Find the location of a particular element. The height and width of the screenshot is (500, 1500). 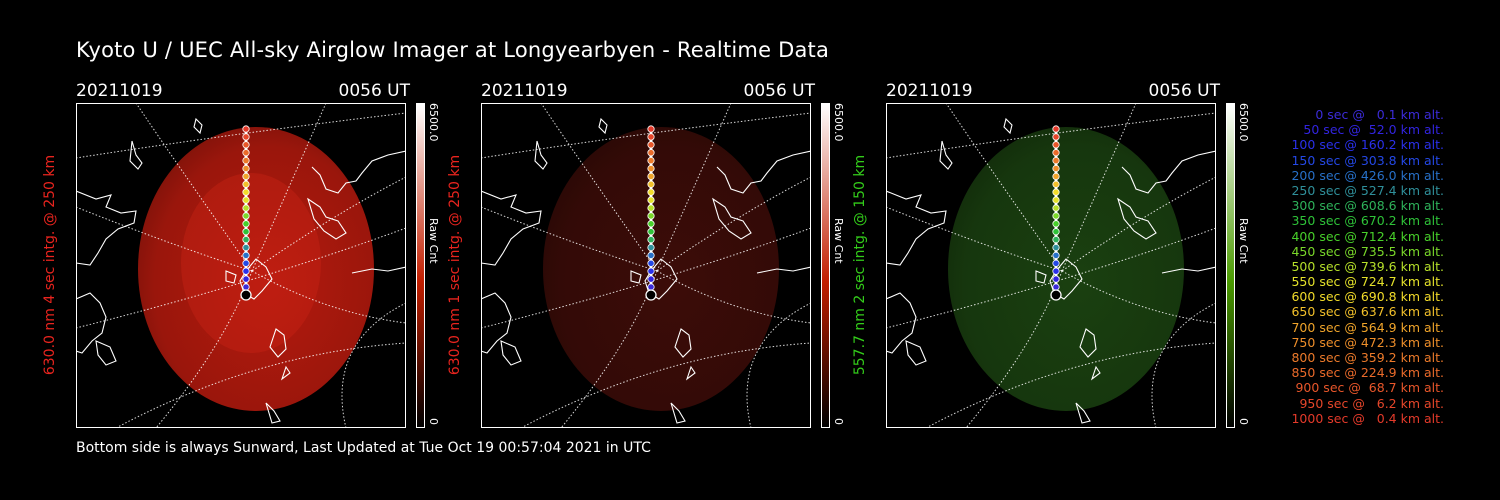

legend-row: 0 sec @ 0.1 km alt. is located at coordinates (1379, 114).